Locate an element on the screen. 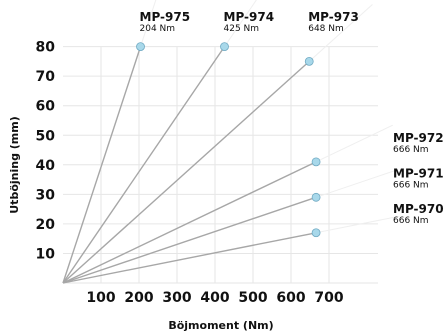 This screenshot has width=445, height=333. y-tick-label-10: 10 is located at coordinates (46, 254).